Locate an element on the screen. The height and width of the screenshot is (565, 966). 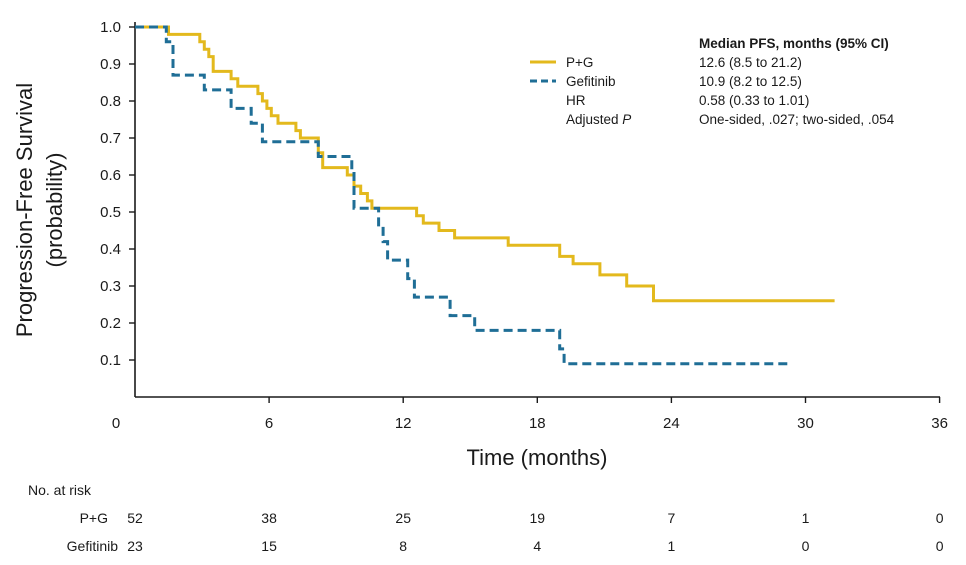
risk-value: 4 is located at coordinates (537, 546).